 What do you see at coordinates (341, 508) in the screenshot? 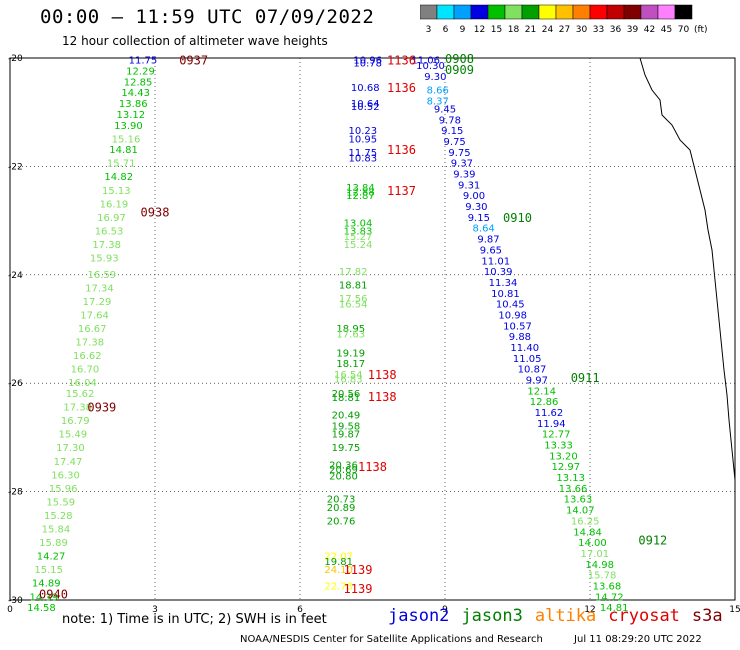
I see `wave-height-value: 20.89` at bounding box center [341, 508].